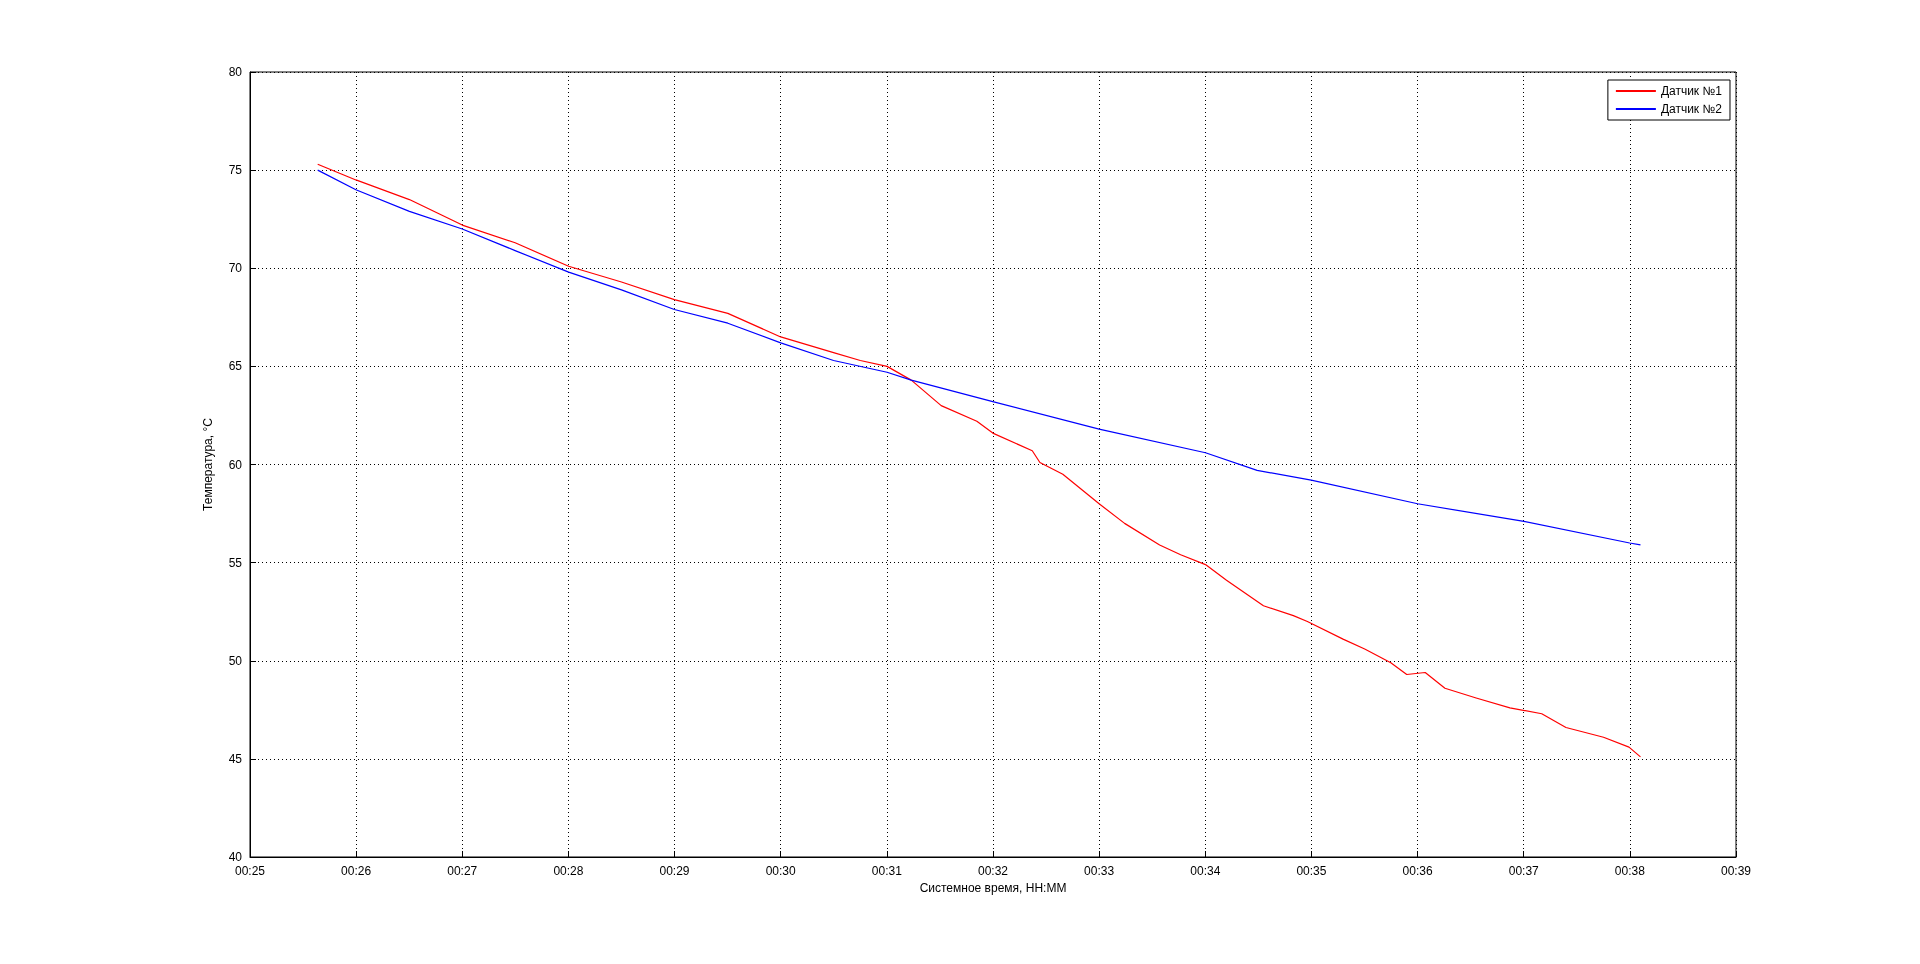  What do you see at coordinates (674, 871) in the screenshot?
I see `x-tick-label: 00:29` at bounding box center [674, 871].